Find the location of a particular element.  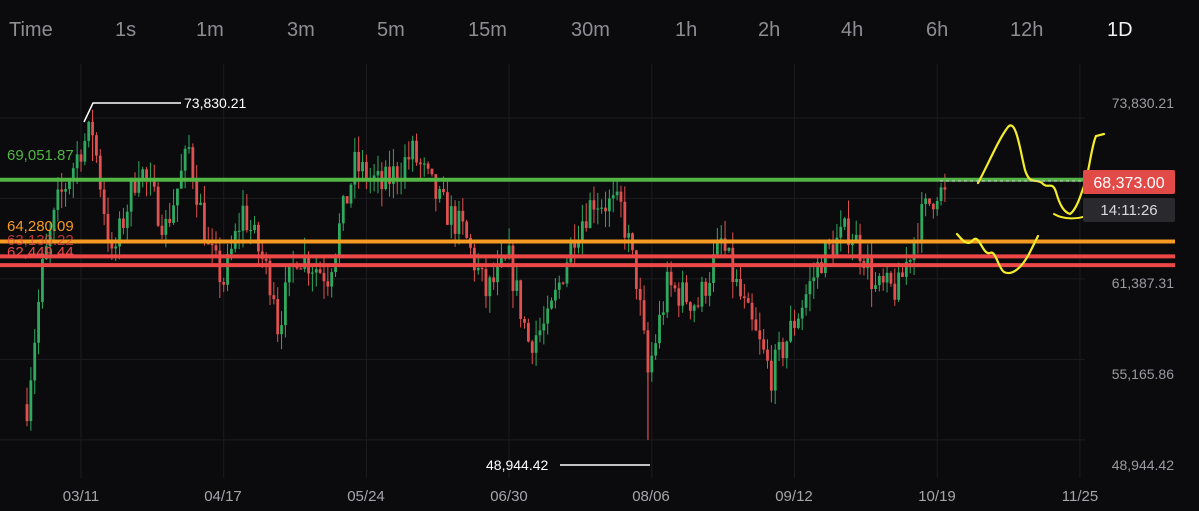

freehand-drawings is located at coordinates (1030, 199).